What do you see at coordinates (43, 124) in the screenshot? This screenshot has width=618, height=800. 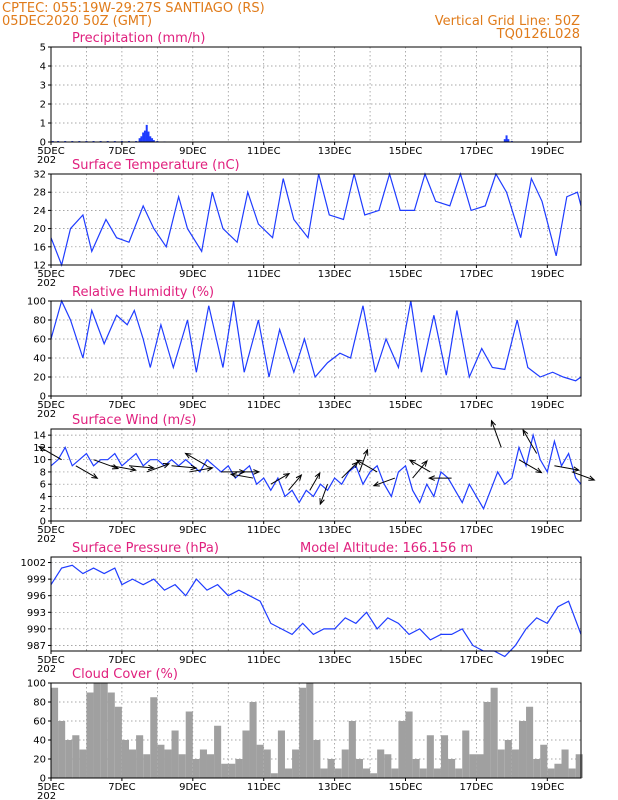 I see `y-tick-label: 1` at bounding box center [43, 124].